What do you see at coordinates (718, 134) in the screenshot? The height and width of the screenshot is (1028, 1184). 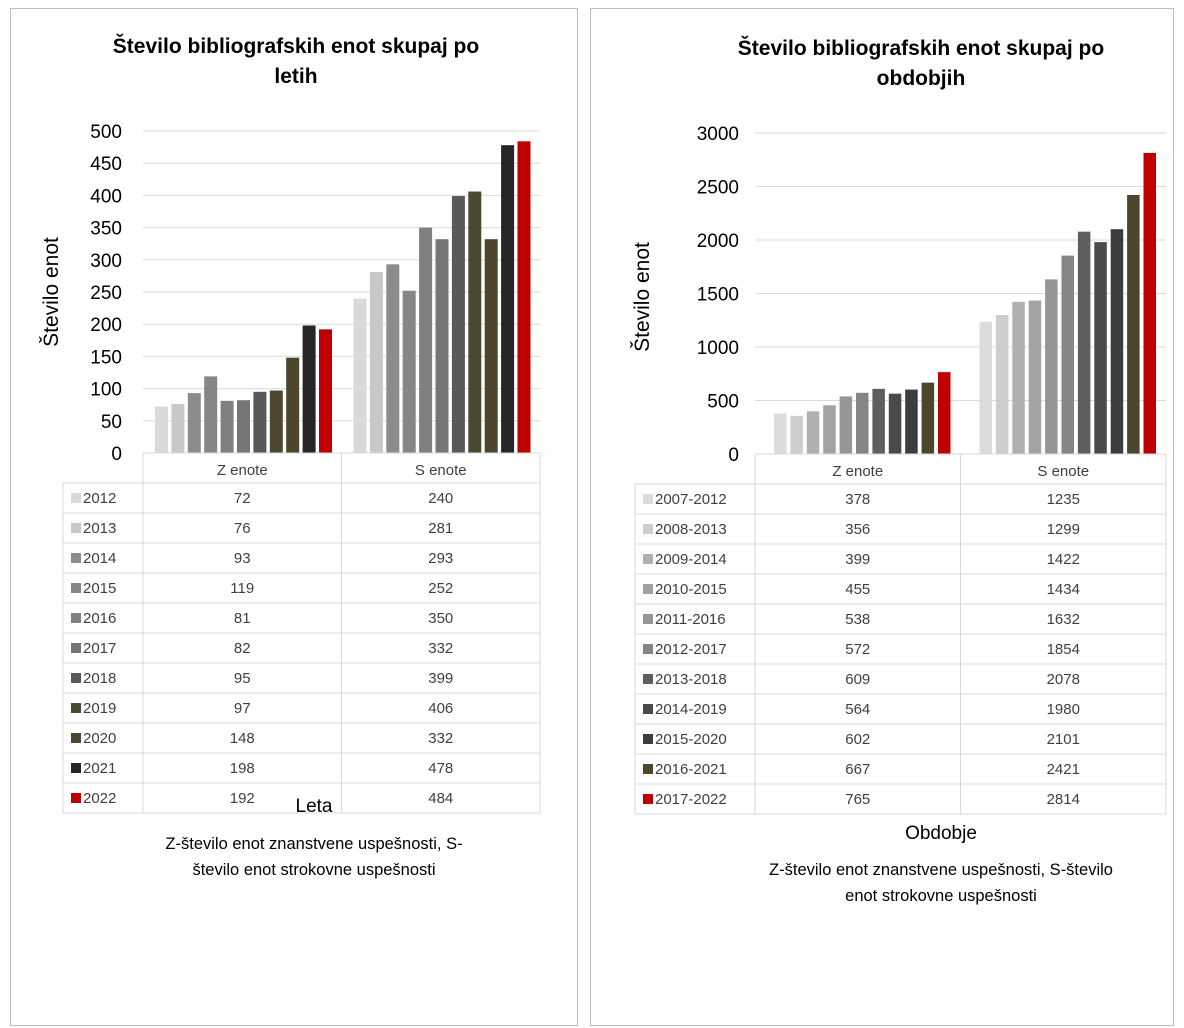 I see `y-tick-label: 3000` at bounding box center [718, 134].